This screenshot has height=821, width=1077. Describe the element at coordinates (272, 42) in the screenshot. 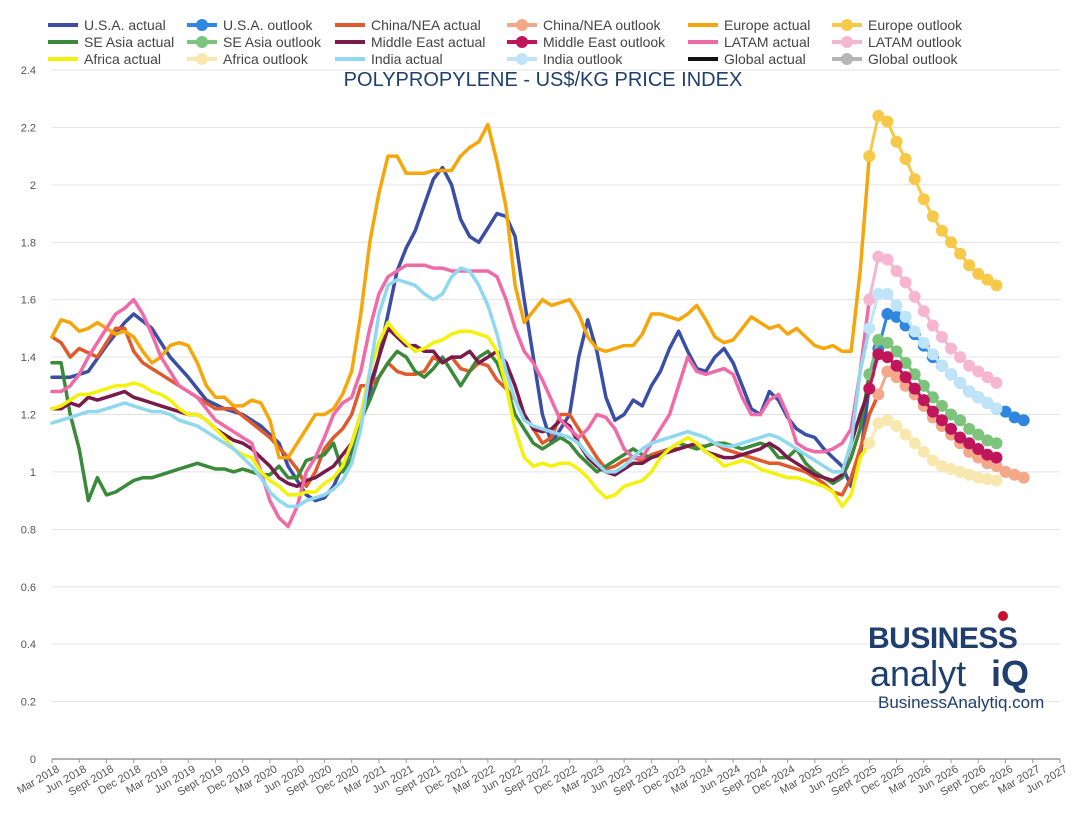

I see `legend-label: SE Asia outlook` at that location.